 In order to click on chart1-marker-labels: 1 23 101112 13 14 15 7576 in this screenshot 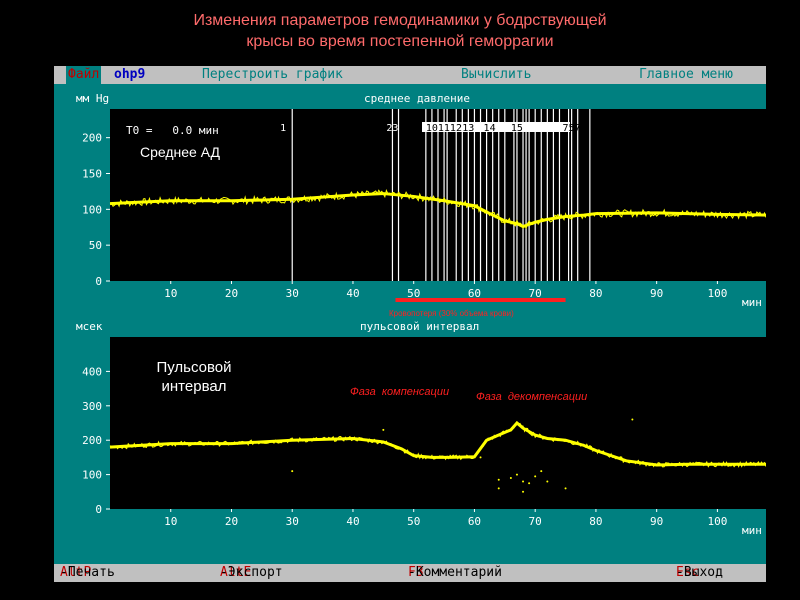, I will do `click(433, 128)`.